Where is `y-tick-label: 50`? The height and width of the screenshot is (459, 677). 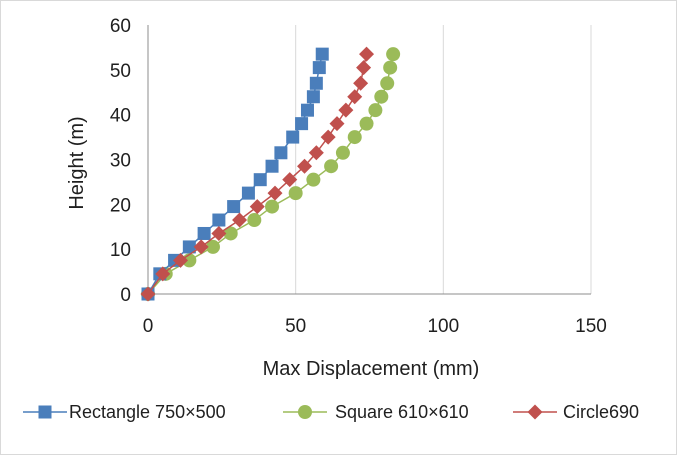 y-tick-label: 50 is located at coordinates (120, 71).